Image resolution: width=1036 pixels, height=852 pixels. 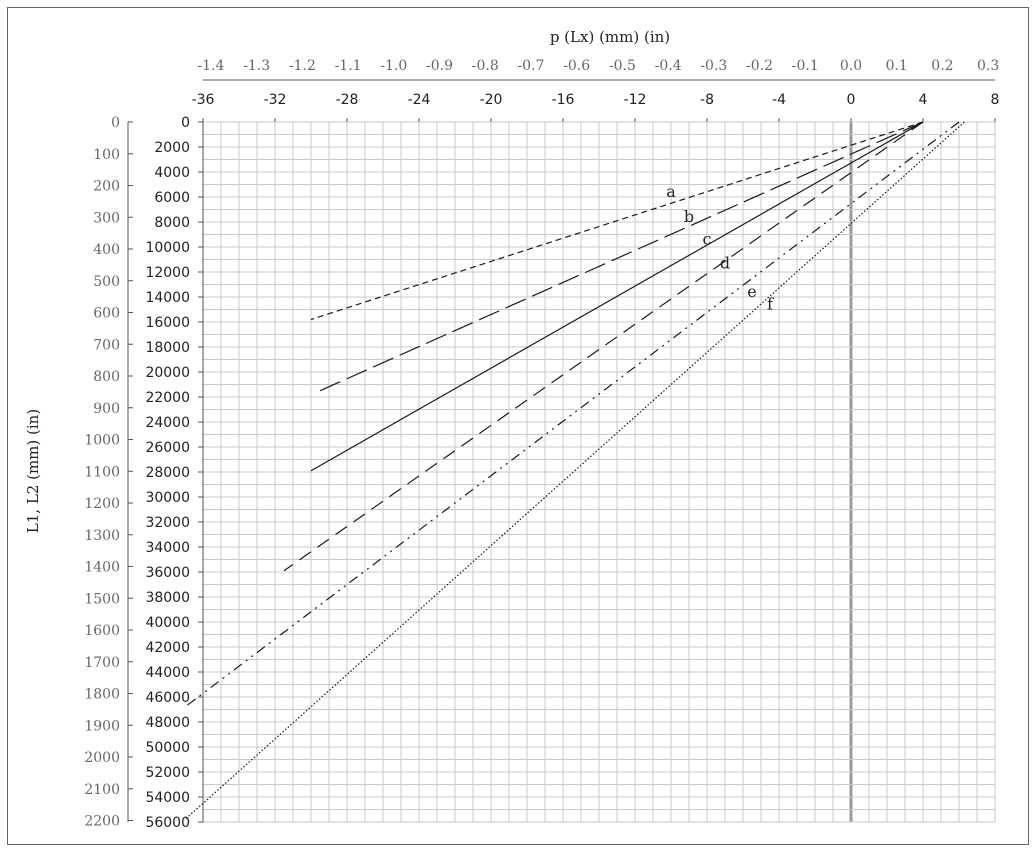 What do you see at coordinates (210, 66) in the screenshot?
I see `x-in-tick-label: -1.4` at bounding box center [210, 66].